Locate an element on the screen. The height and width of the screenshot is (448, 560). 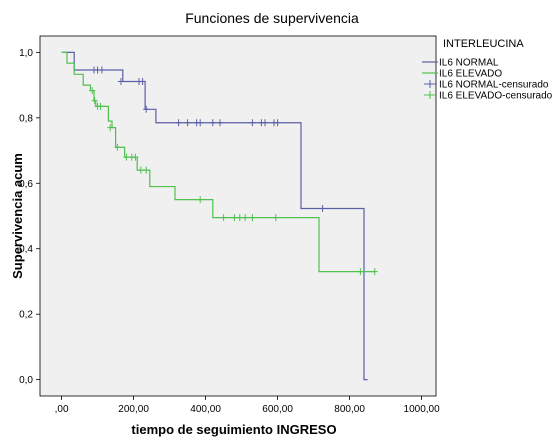
legend-entry: IL6 ELEVADO-censurado is located at coordinates (488, 96).